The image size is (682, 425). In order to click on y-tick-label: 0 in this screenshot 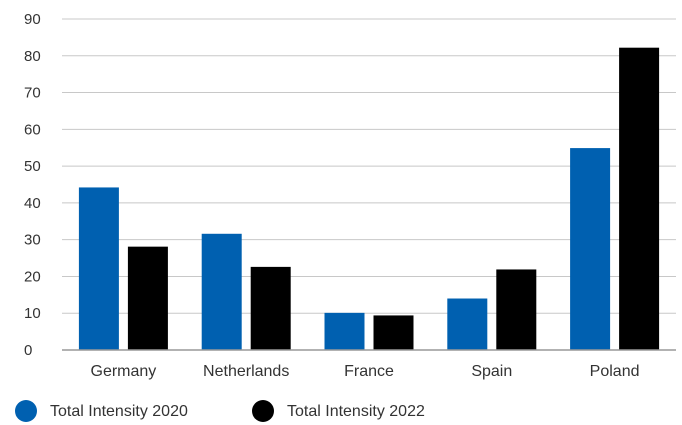, I will do `click(28, 350)`.